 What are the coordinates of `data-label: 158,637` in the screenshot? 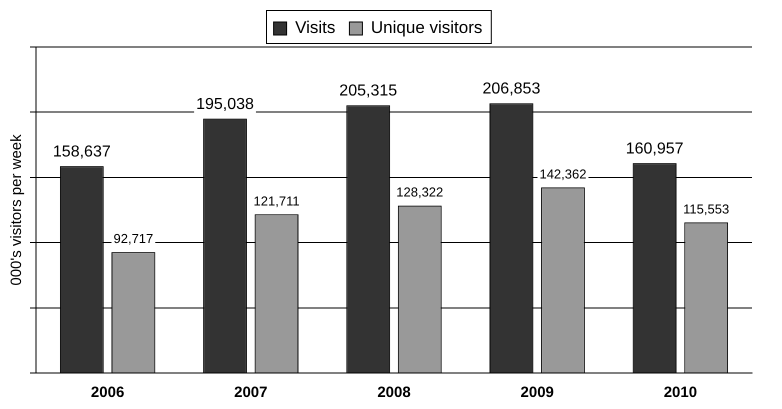 It's located at (81, 152).